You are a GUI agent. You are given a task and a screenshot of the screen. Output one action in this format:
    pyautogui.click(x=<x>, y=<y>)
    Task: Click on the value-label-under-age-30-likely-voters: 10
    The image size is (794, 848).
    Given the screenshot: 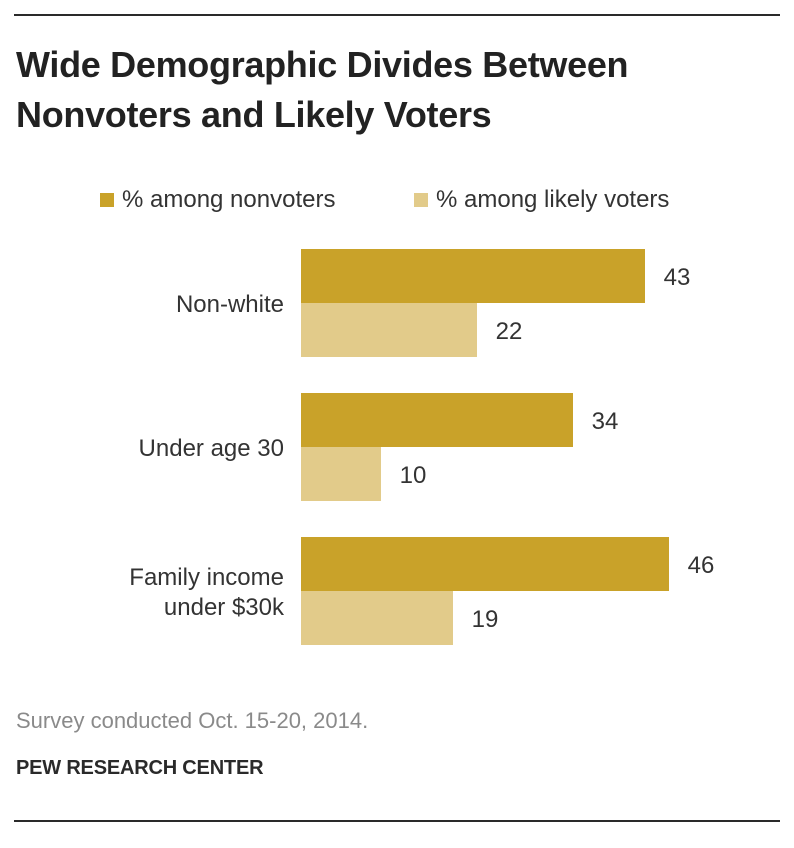 What is the action you would take?
    pyautogui.click(x=413, y=475)
    